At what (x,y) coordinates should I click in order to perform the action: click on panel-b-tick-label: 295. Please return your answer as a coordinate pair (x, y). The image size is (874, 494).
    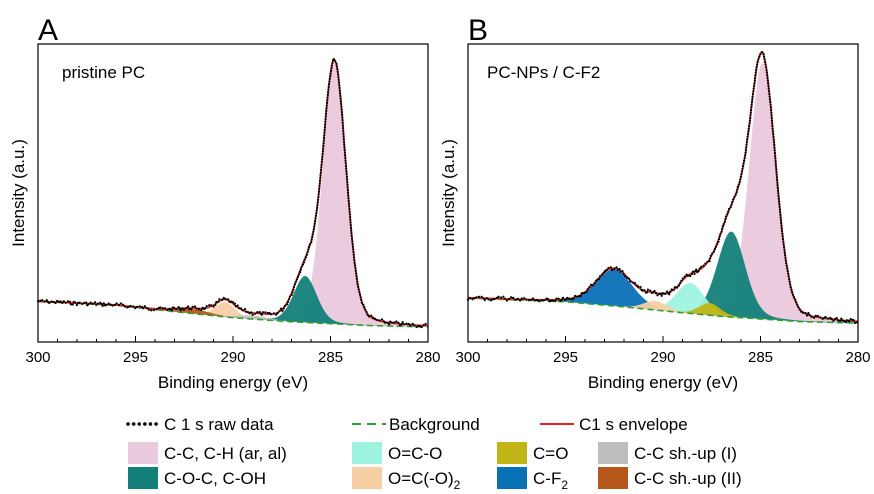
    Looking at the image, I should click on (565, 357).